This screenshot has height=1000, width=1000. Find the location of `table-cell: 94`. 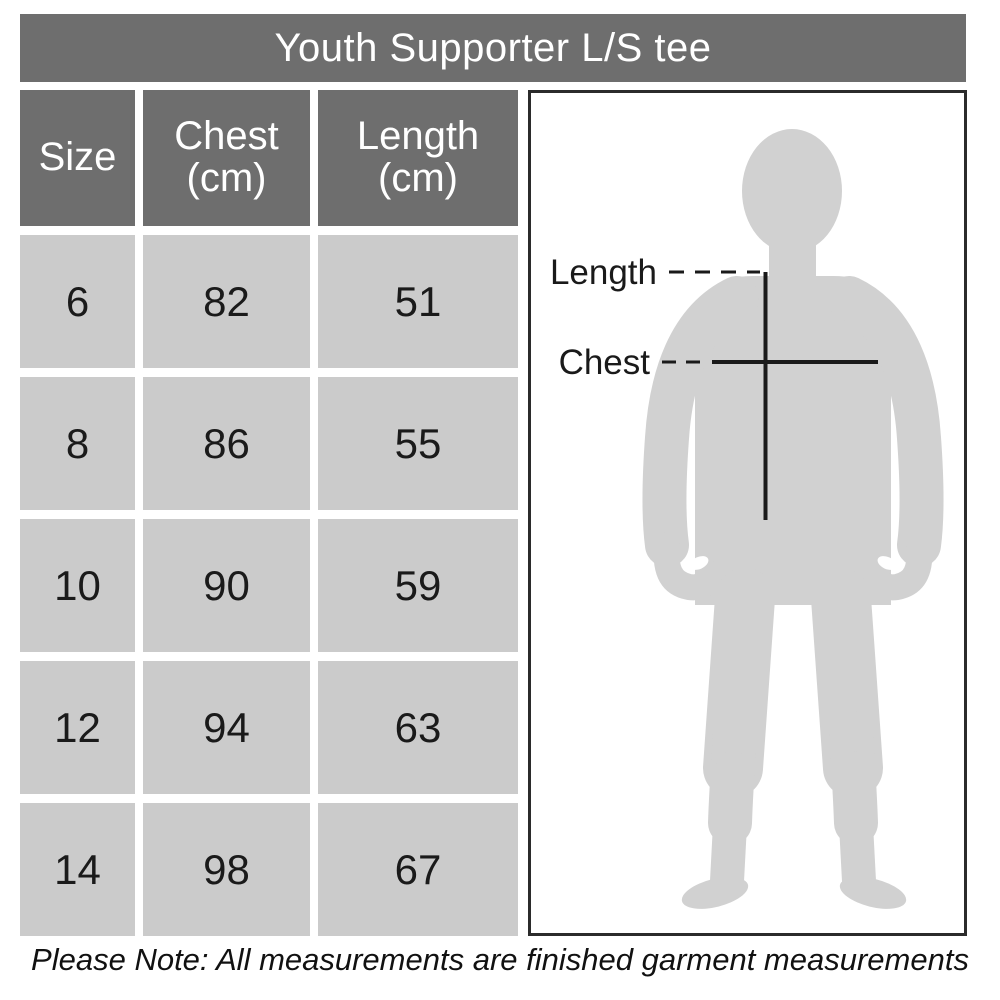

table-cell: 94 is located at coordinates (226, 727).